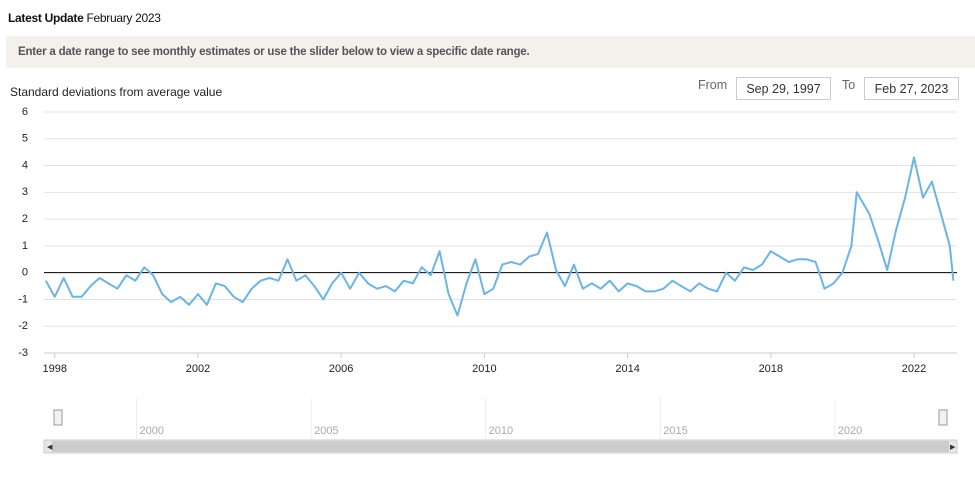  What do you see at coordinates (675, 431) in the screenshot?
I see `navigator-tick-label: 2015` at bounding box center [675, 431].